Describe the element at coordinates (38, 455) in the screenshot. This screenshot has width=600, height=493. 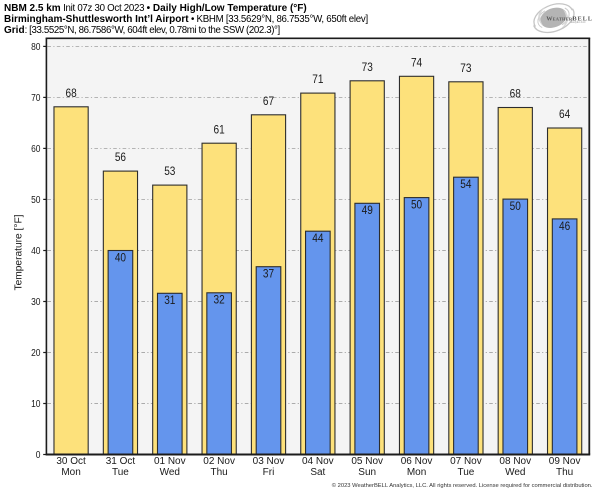
I see `svg-text: 0` at that location.